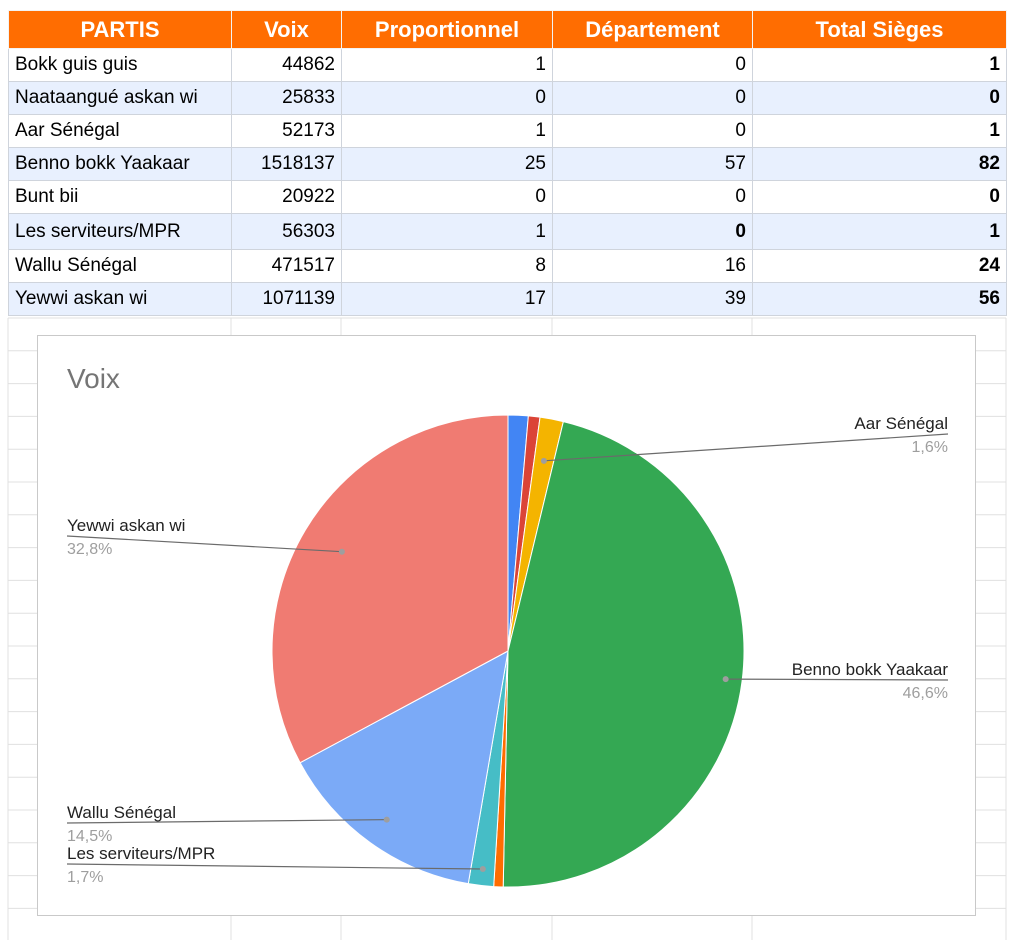 This screenshot has width=1024, height=948. What do you see at coordinates (879, 29) in the screenshot?
I see `header-total-sieges: Total Sièges` at bounding box center [879, 29].